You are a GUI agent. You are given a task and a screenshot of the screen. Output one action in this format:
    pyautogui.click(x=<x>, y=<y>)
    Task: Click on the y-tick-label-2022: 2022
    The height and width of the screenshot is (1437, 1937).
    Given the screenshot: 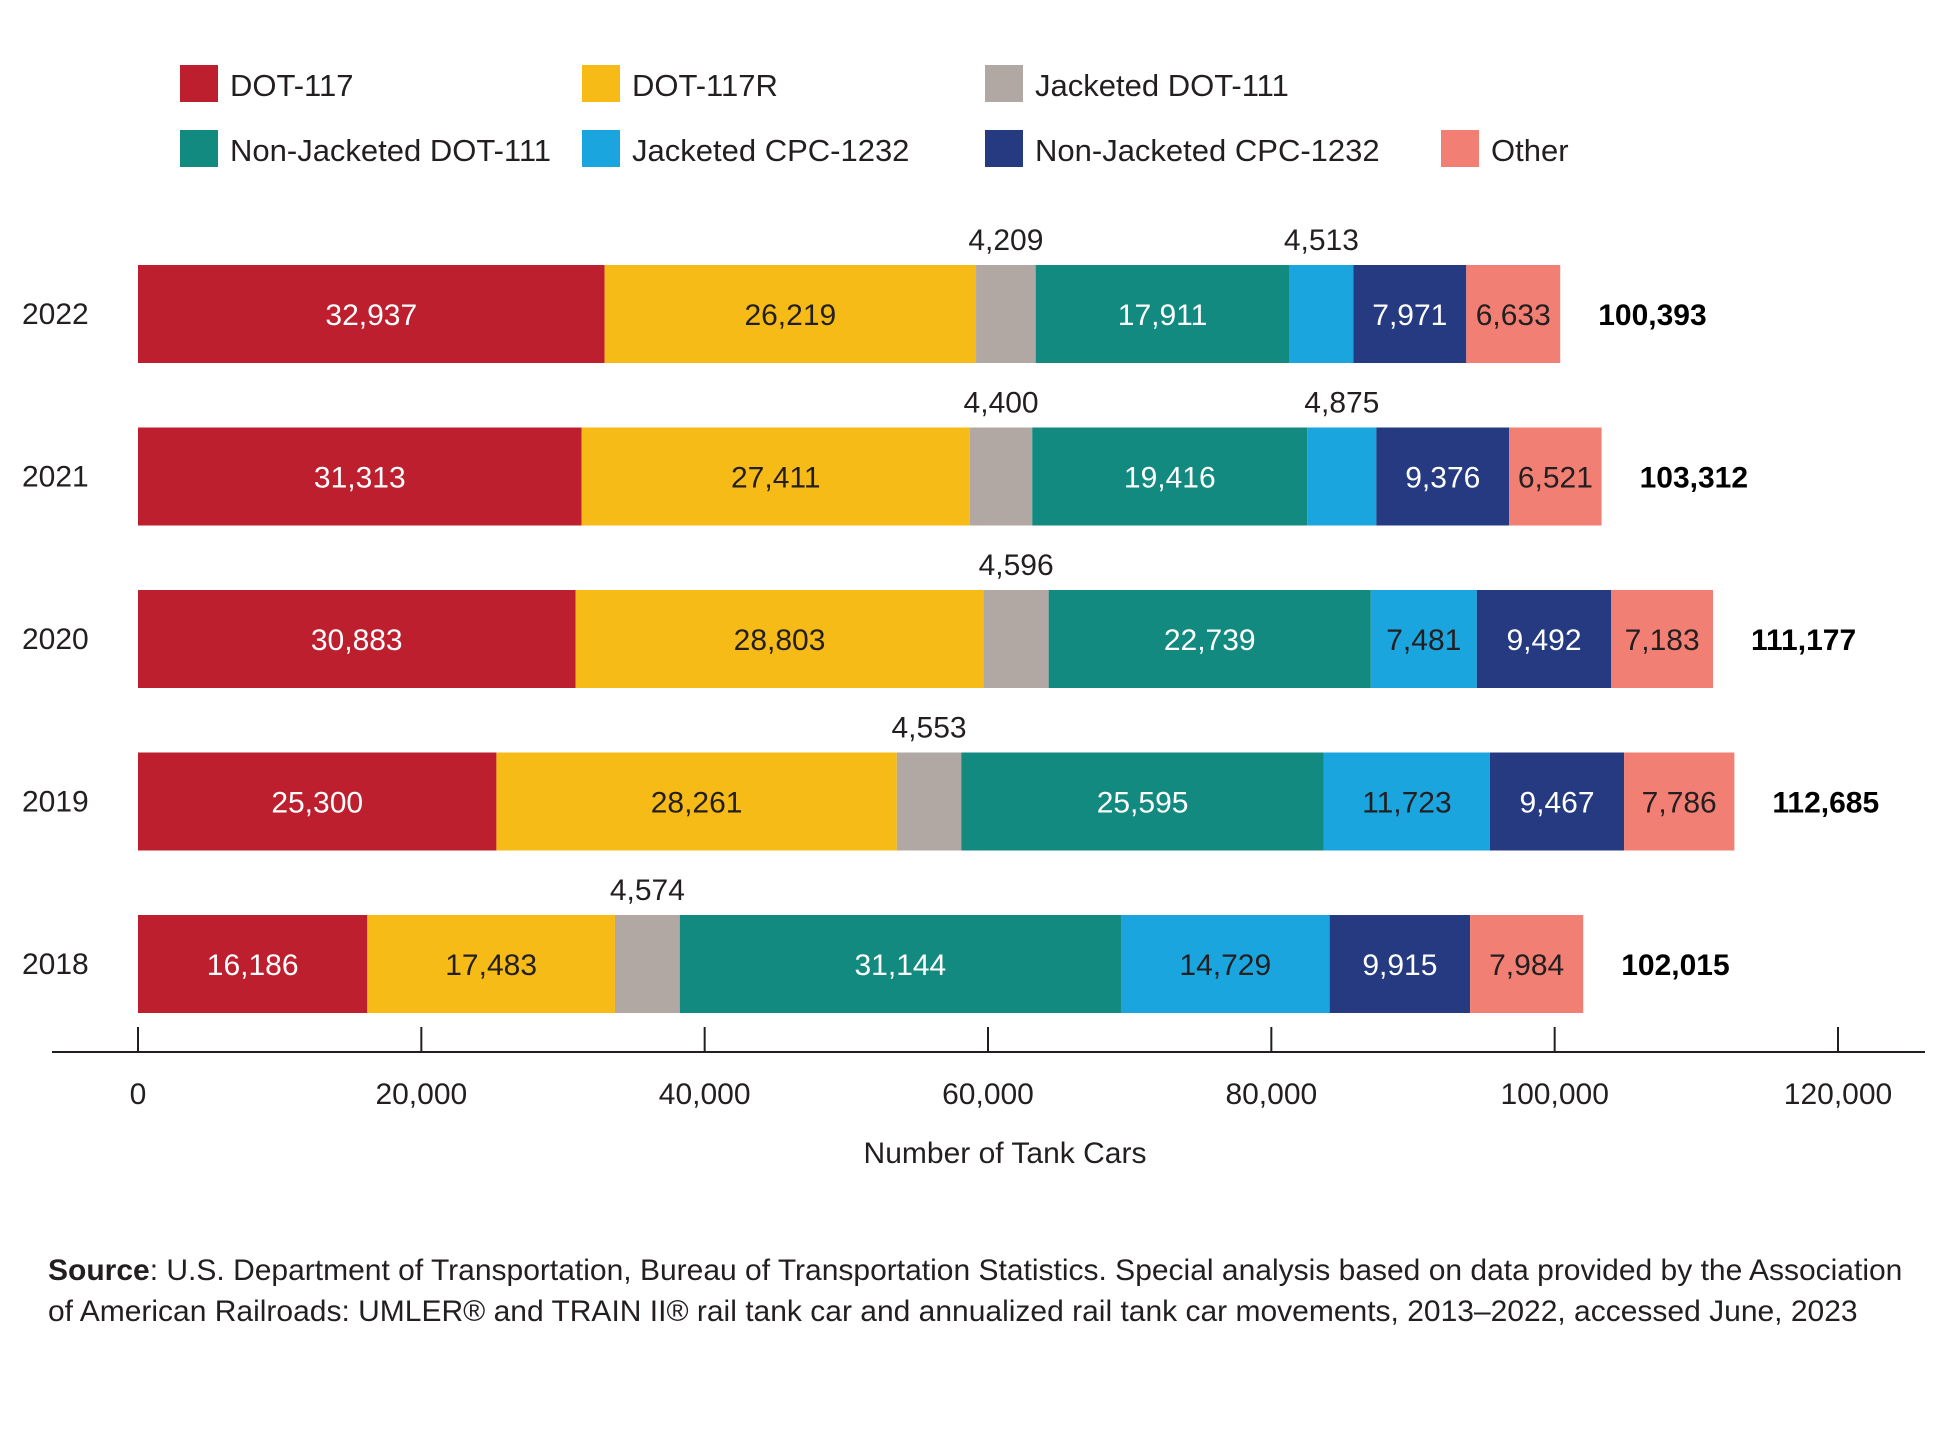 What is the action you would take?
    pyautogui.click(x=55, y=314)
    